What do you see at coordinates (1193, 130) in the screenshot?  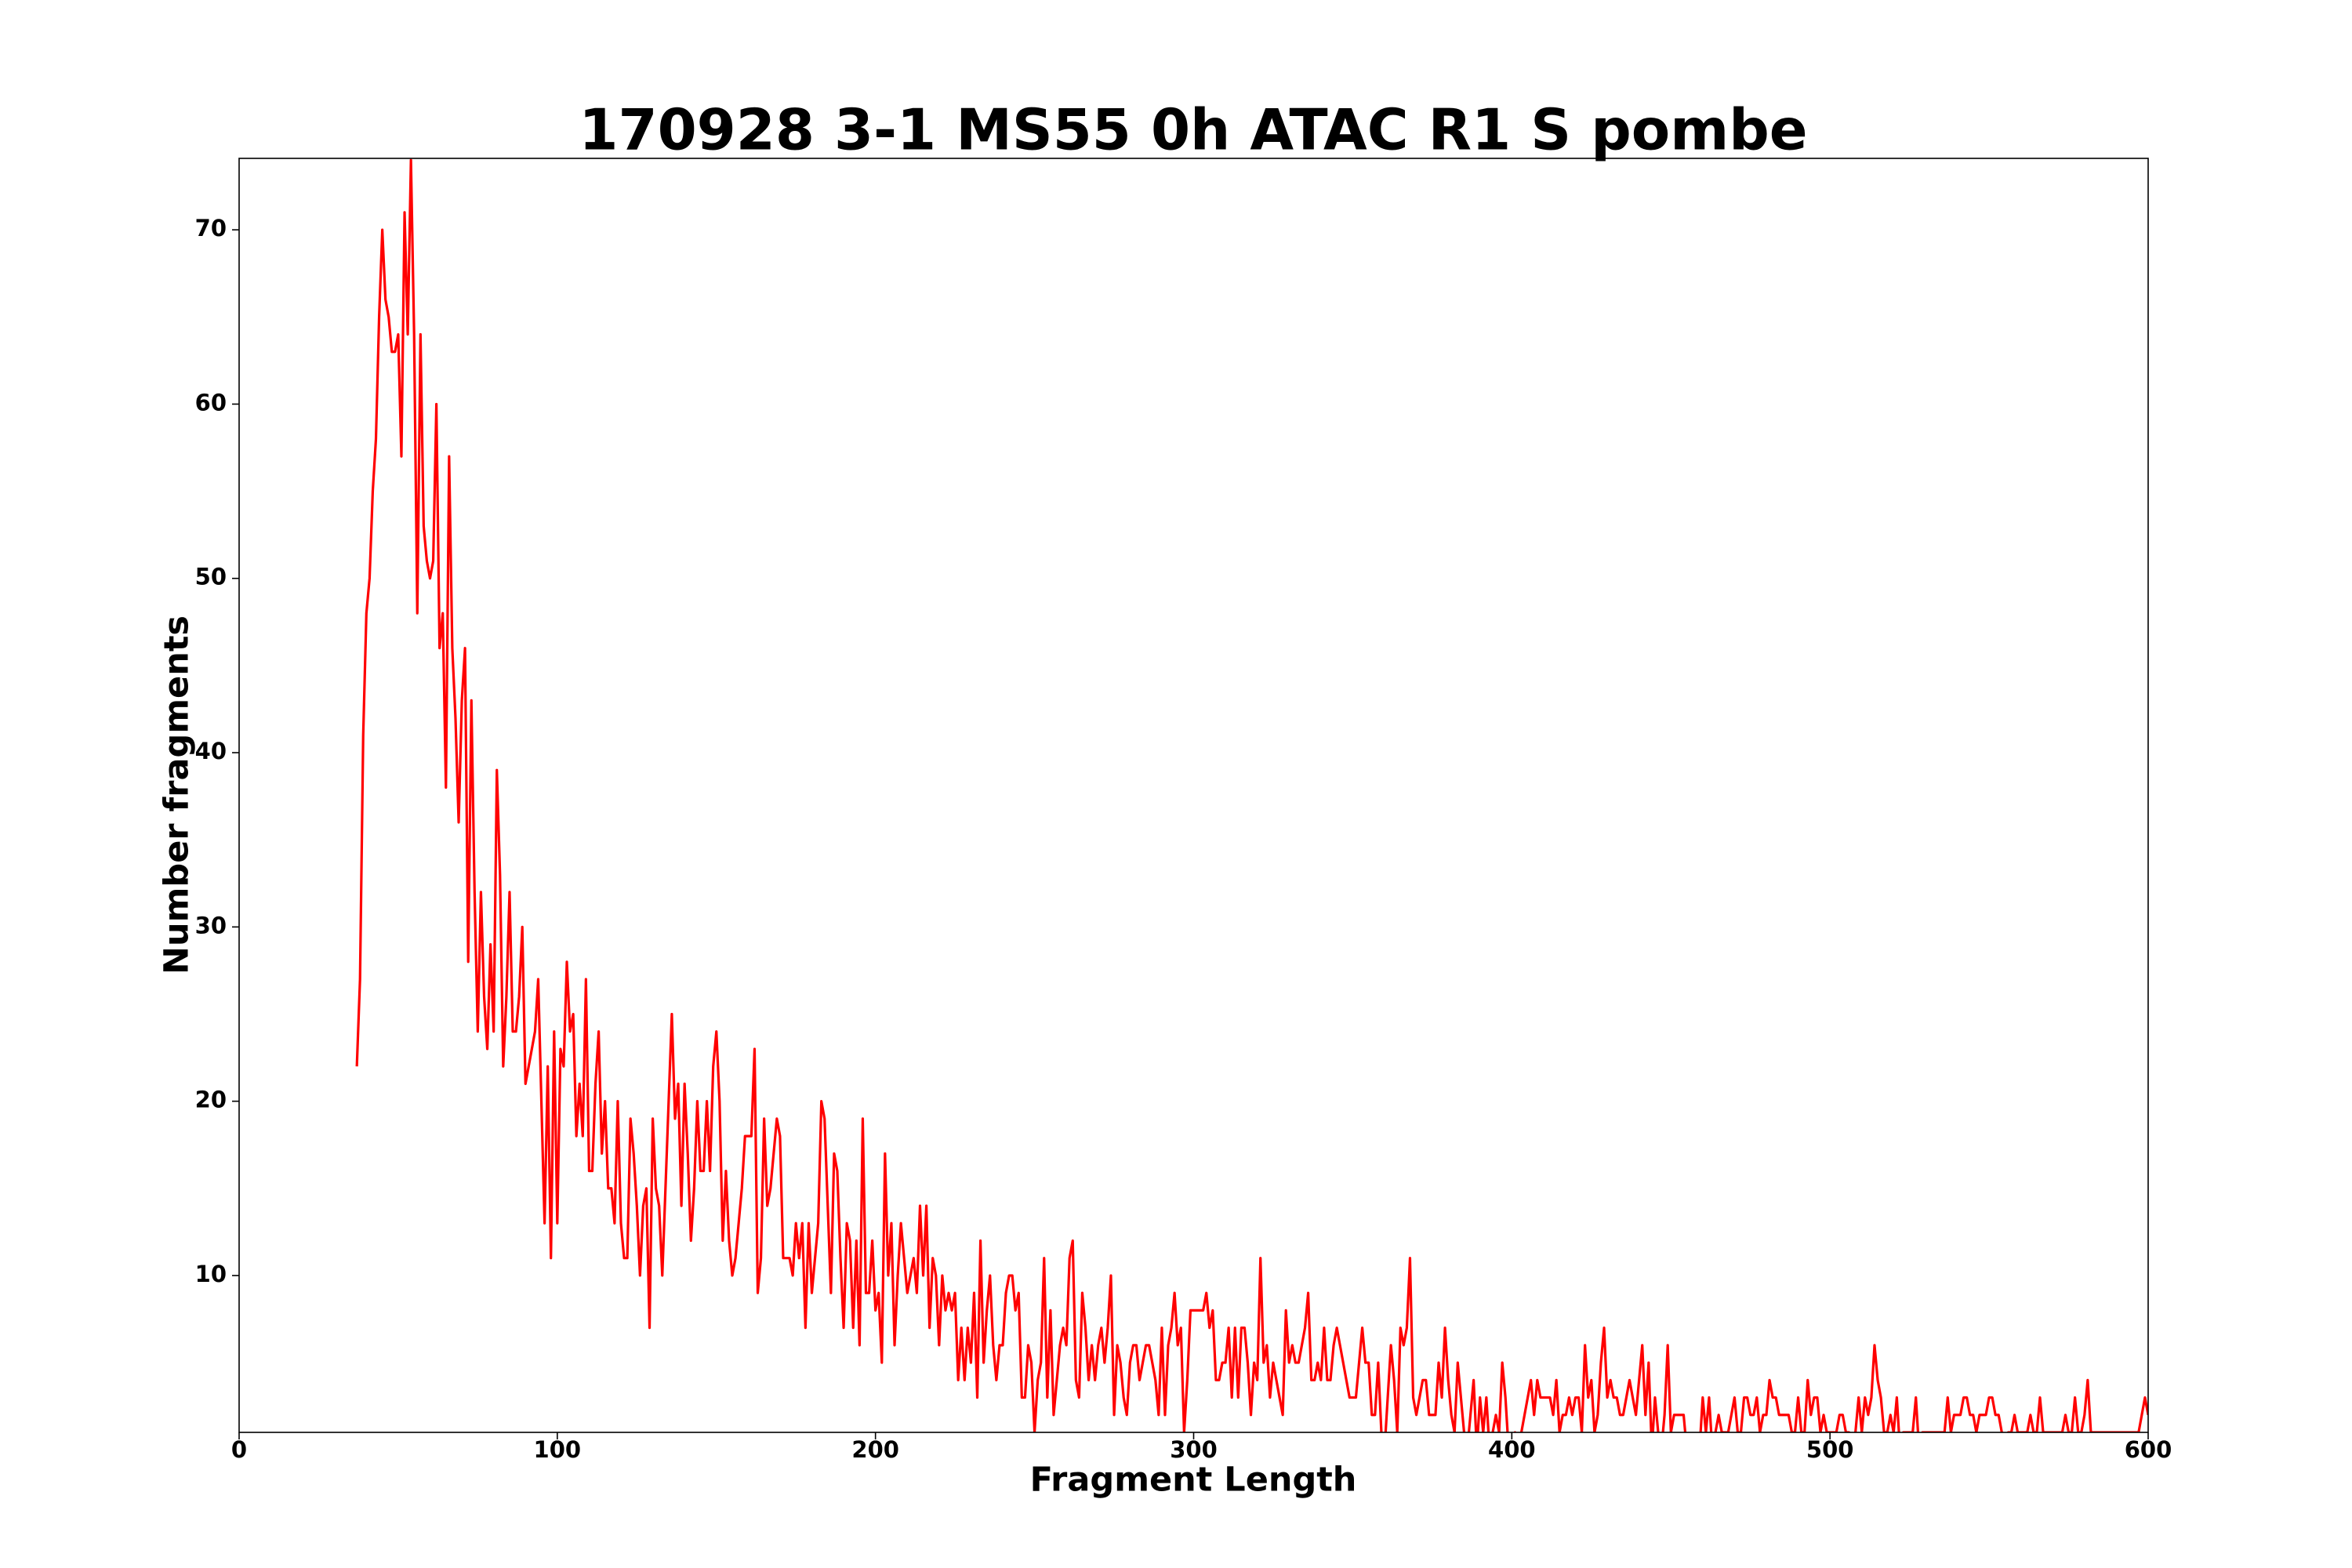 I see `chart-title: 170928 3-1 MS55 0h ATAC R1 S pombe` at bounding box center [1193, 130].